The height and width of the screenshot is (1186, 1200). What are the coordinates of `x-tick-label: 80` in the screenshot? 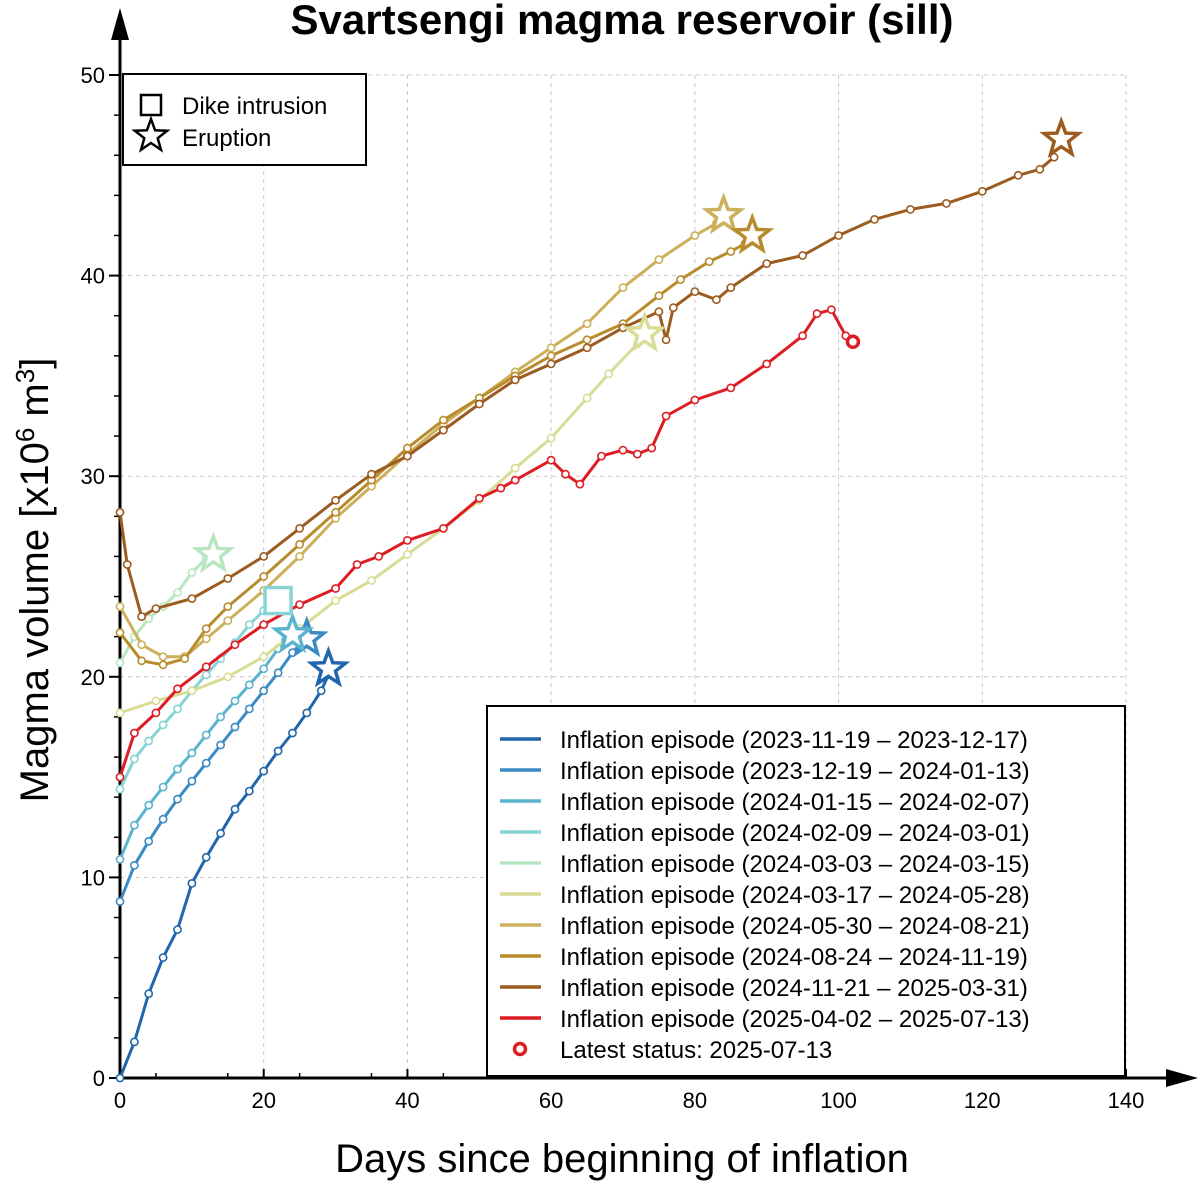 It's located at (695, 1100).